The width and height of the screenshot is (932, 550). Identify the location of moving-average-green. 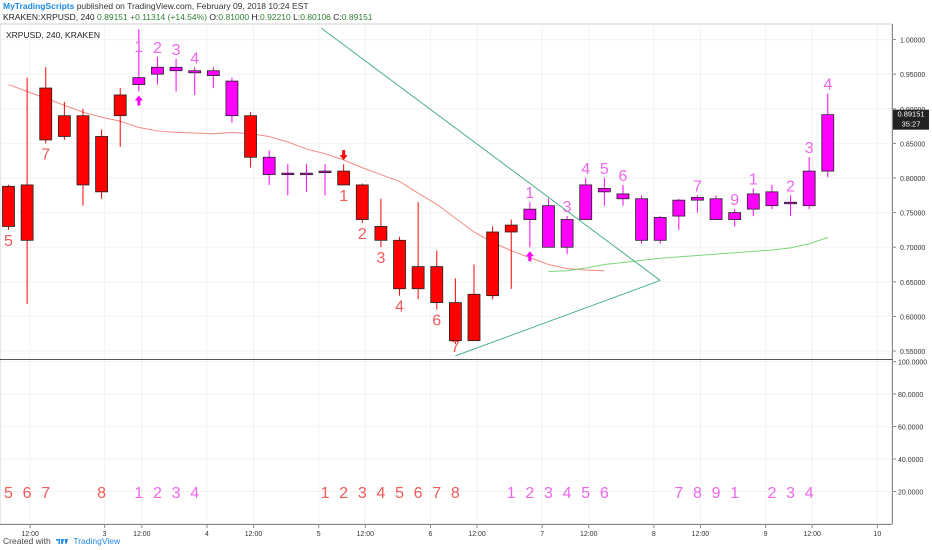
(688, 254).